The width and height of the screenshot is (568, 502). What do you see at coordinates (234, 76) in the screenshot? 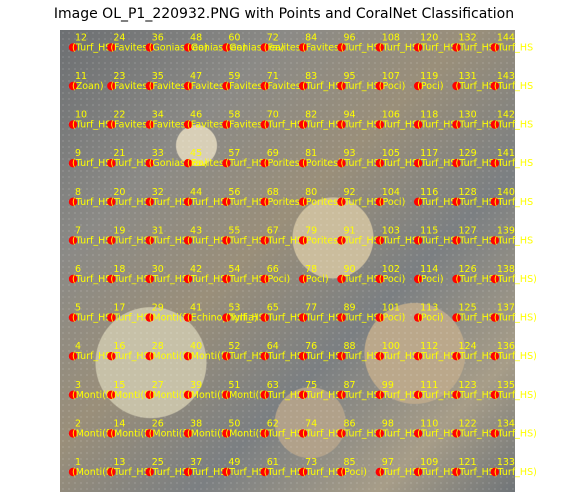
I see `point-number: 59` at bounding box center [234, 76].